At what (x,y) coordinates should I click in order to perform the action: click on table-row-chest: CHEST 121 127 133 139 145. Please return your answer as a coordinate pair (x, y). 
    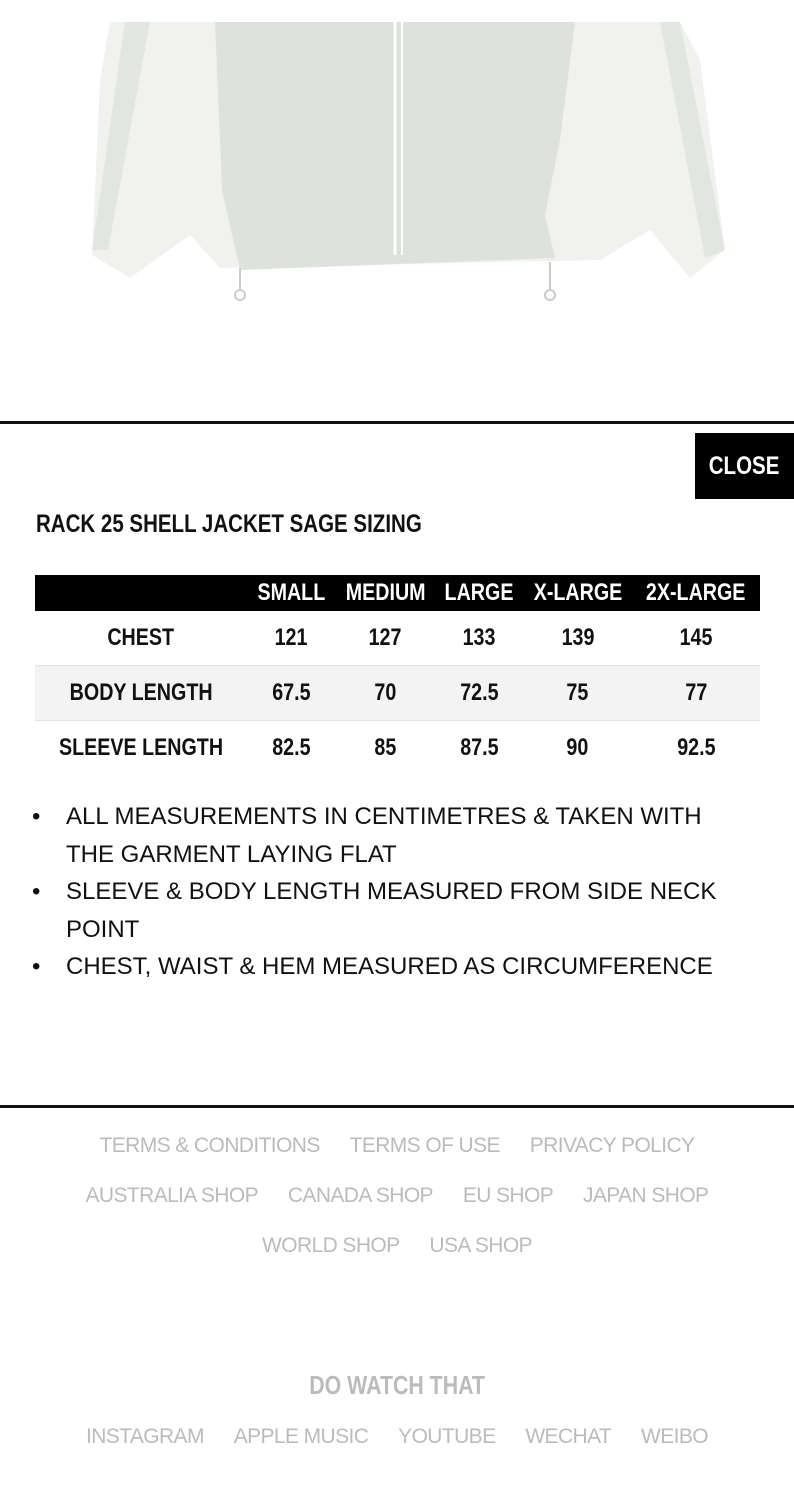
    Looking at the image, I should click on (397, 638).